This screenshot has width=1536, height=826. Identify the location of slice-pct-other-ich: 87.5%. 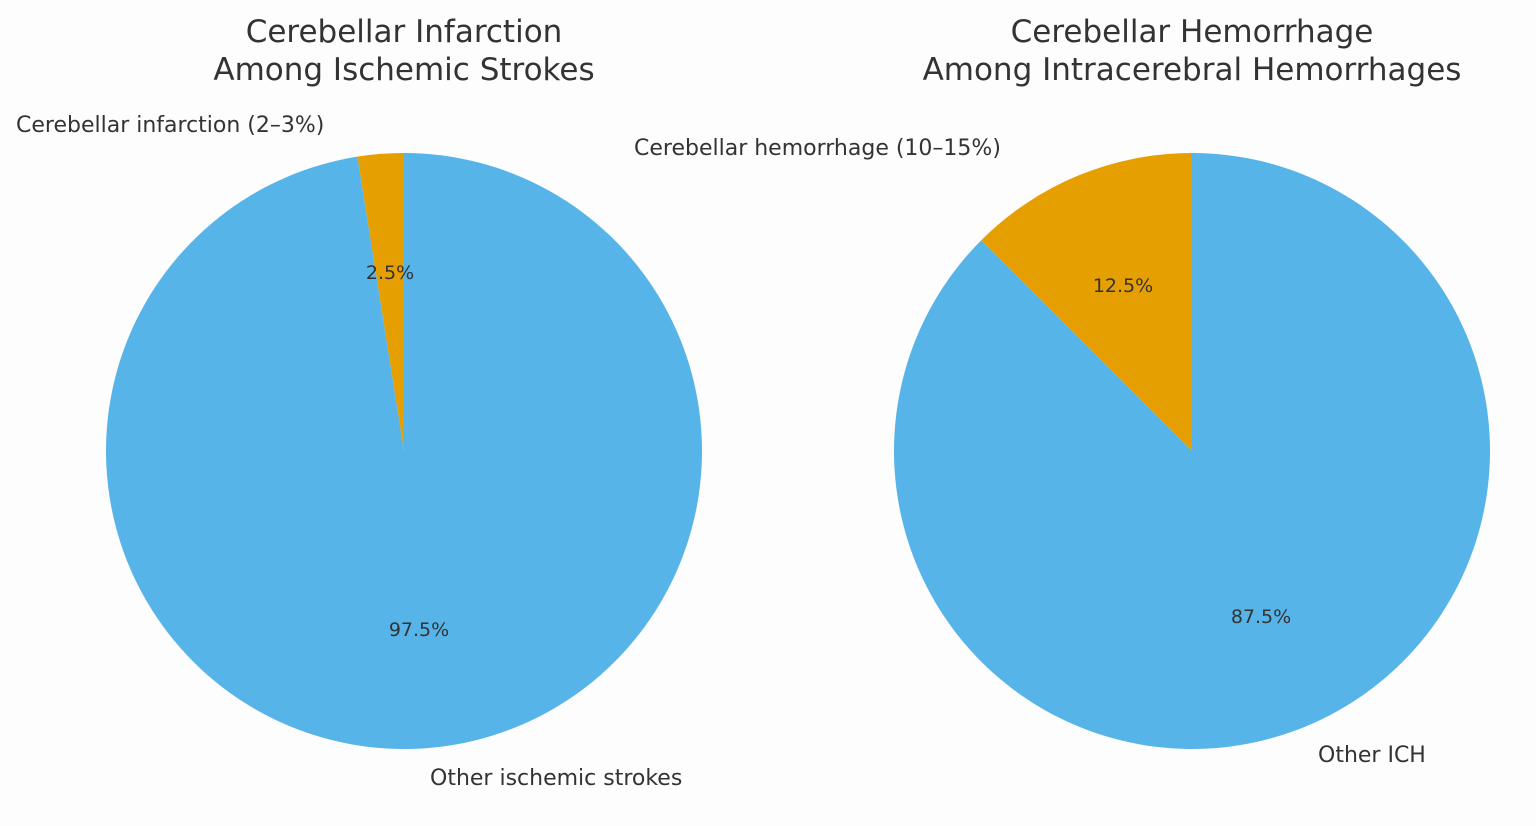
(1261, 617).